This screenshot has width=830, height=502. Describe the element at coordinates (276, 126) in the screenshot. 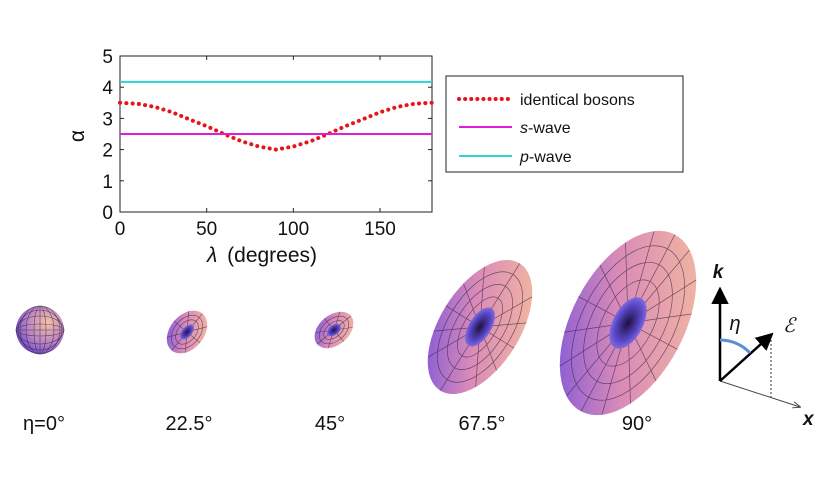

I see `series-identical-bosons` at that location.